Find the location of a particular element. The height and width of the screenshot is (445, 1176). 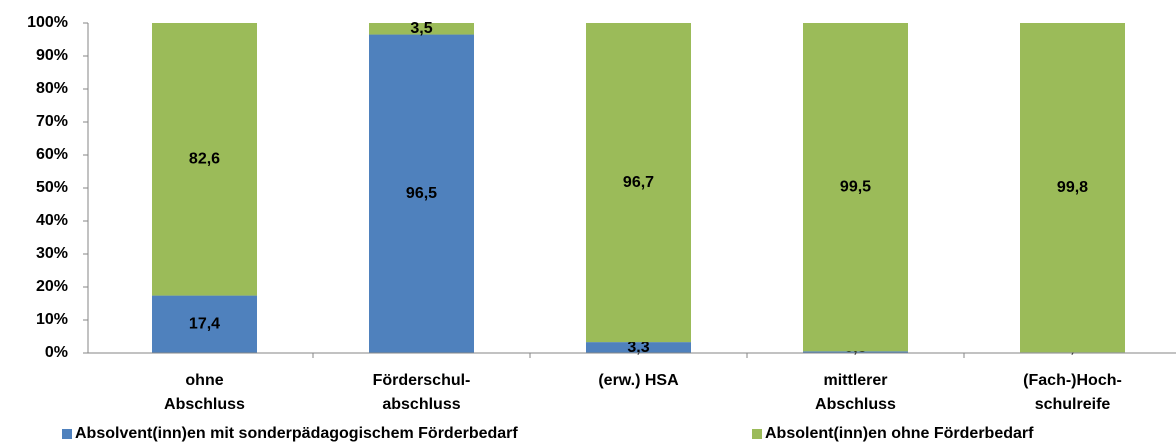

x-tick-label: Förderschul- is located at coordinates (422, 380).